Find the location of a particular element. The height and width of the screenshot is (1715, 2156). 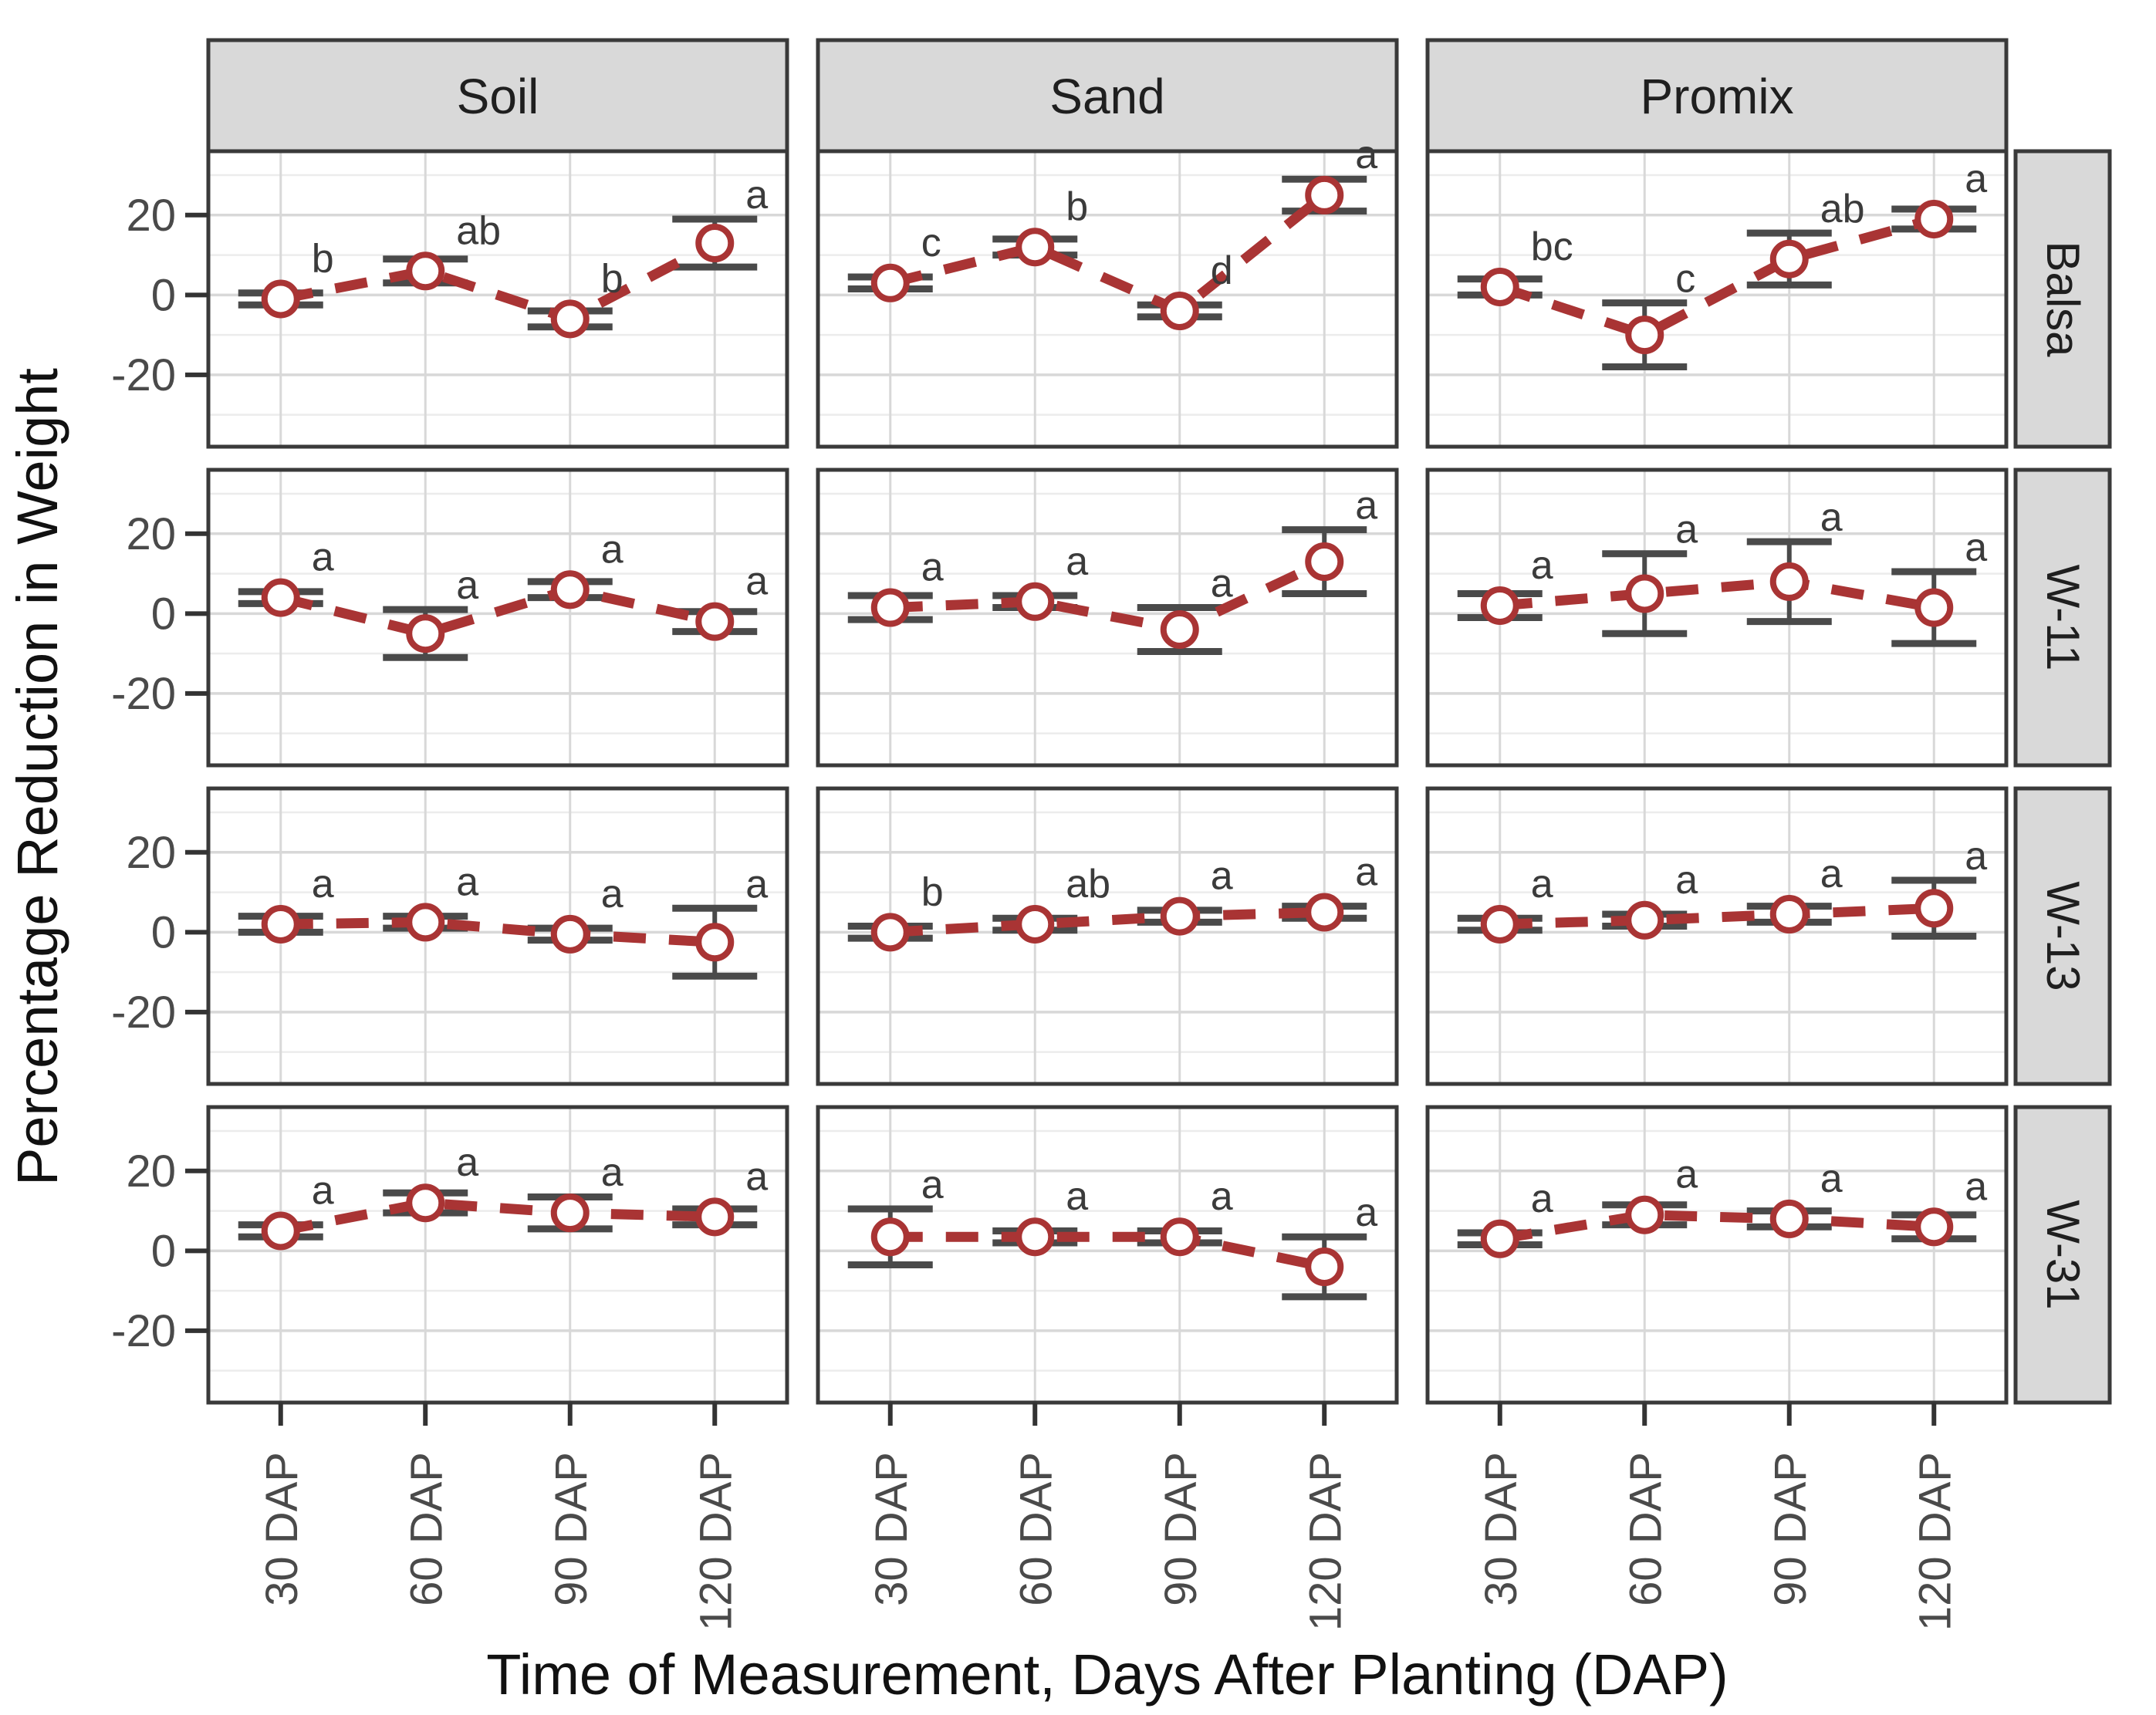

y-axis-title: Percentage Reduction in Weight is located at coordinates (37, 777).